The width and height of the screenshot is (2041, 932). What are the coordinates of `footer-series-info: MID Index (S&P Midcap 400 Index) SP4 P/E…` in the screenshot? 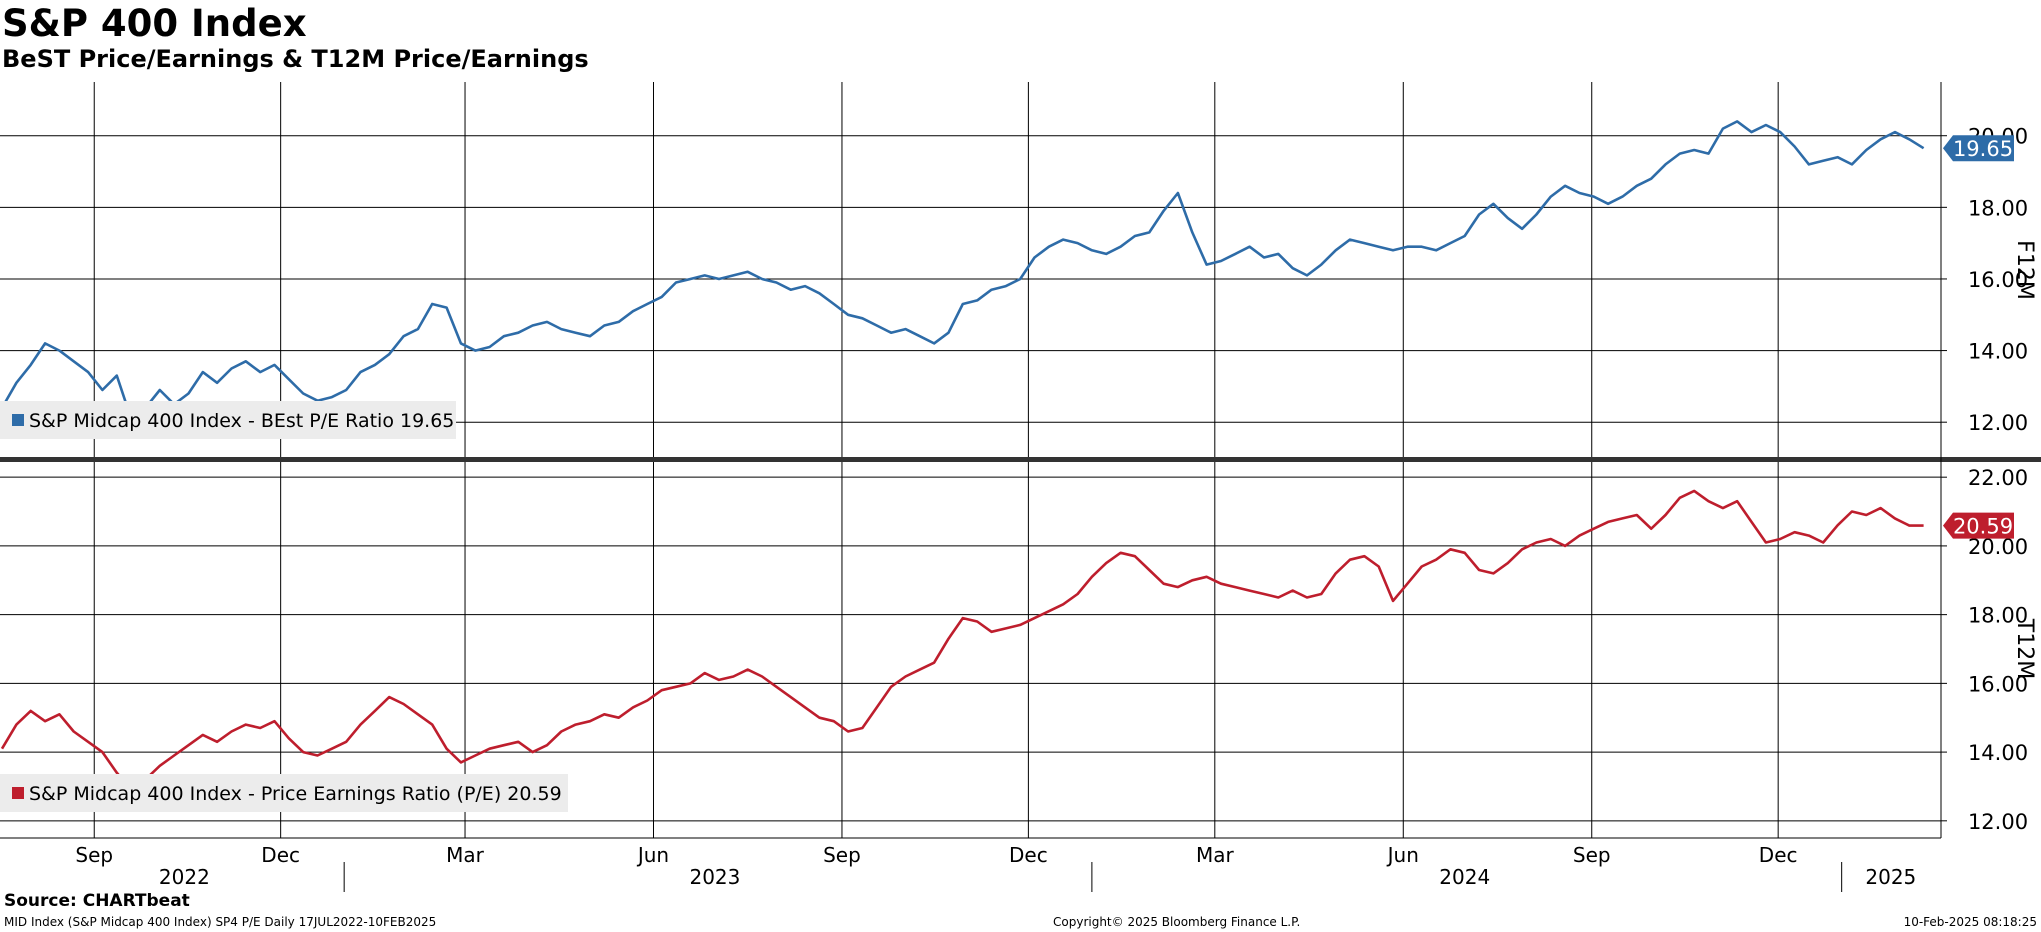 It's located at (220, 922).